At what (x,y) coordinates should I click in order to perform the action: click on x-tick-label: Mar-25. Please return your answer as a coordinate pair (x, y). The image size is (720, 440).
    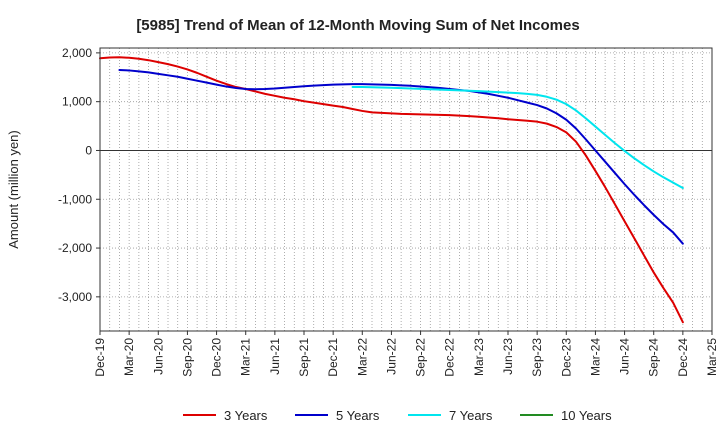
    Looking at the image, I should click on (712, 357).